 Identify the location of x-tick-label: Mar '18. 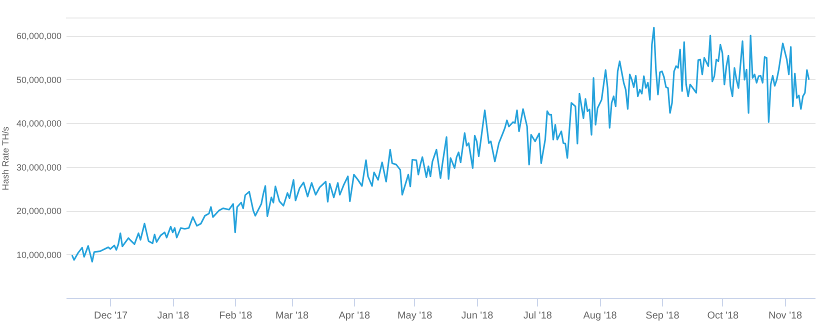
(292, 316).